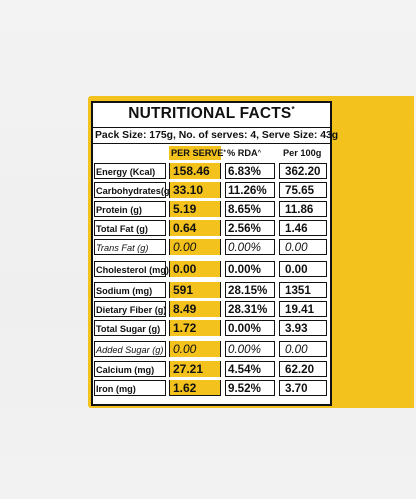 Image resolution: width=416 pixels, height=499 pixels. Describe the element at coordinates (303, 328) in the screenshot. I see `per-100g-value: 3.93` at that location.